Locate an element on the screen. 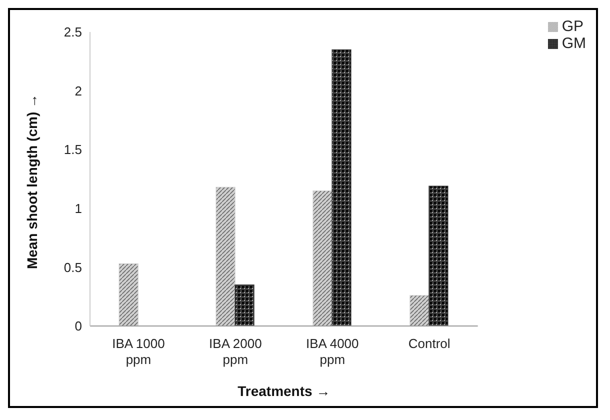 This screenshot has height=420, width=610. y-axis-title: Mean shoot length (cm) → is located at coordinates (32, 181).